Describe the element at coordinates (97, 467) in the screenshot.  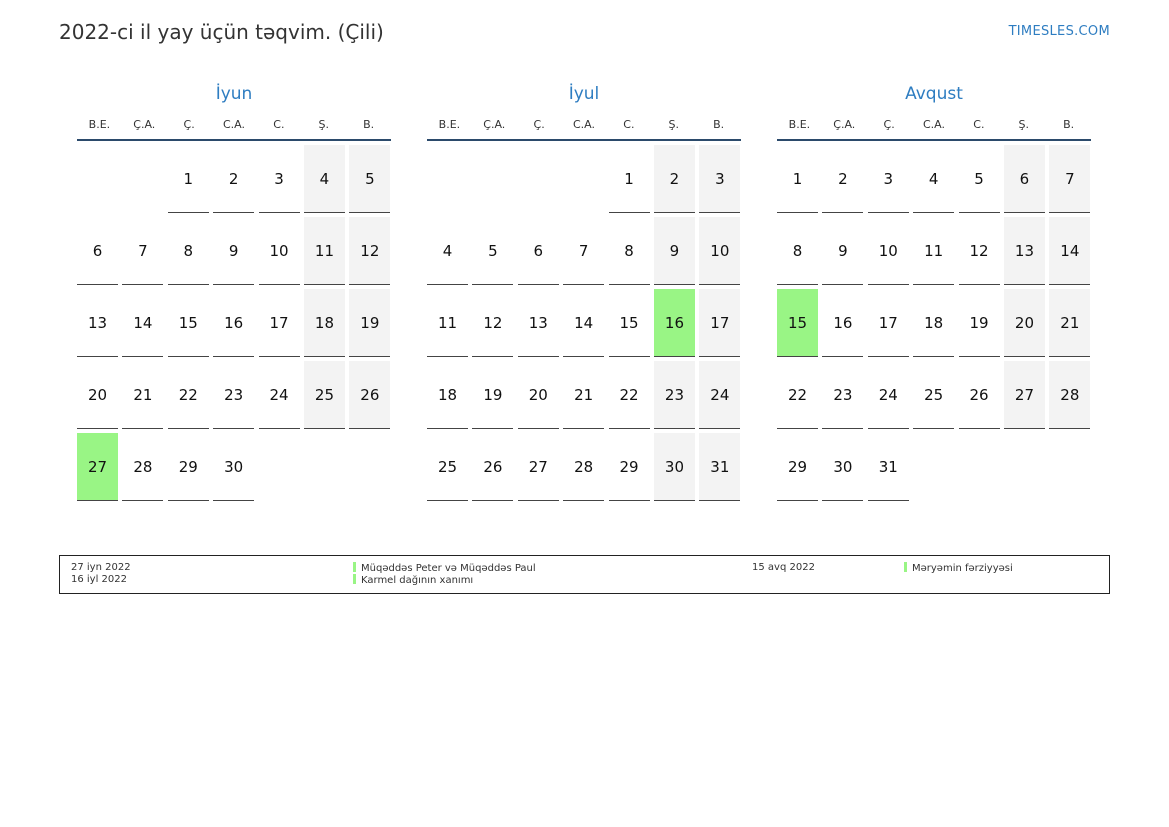
I see `holiday-day-cell: 27` at that location.